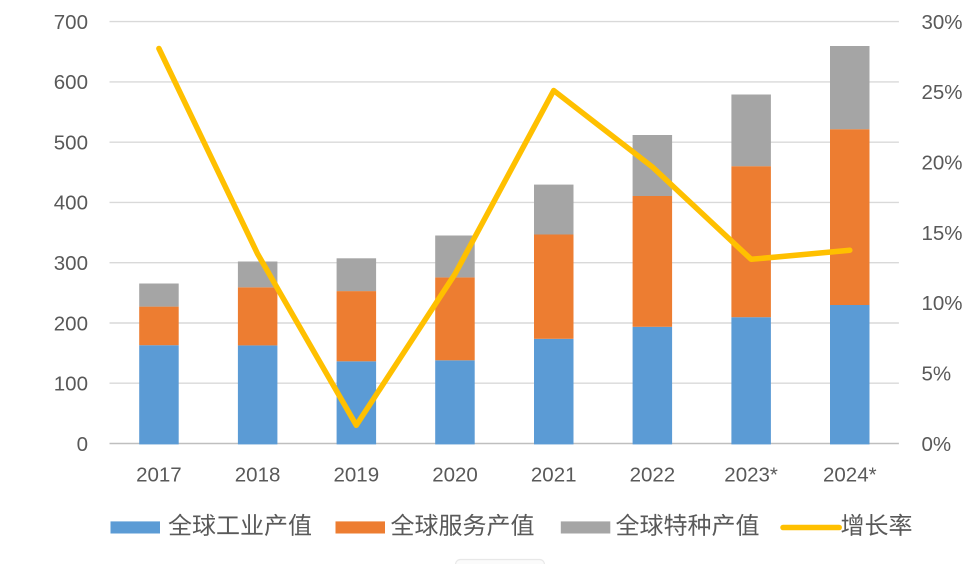  What do you see at coordinates (71, 22) in the screenshot?
I see `svg-text: 700` at bounding box center [71, 22].